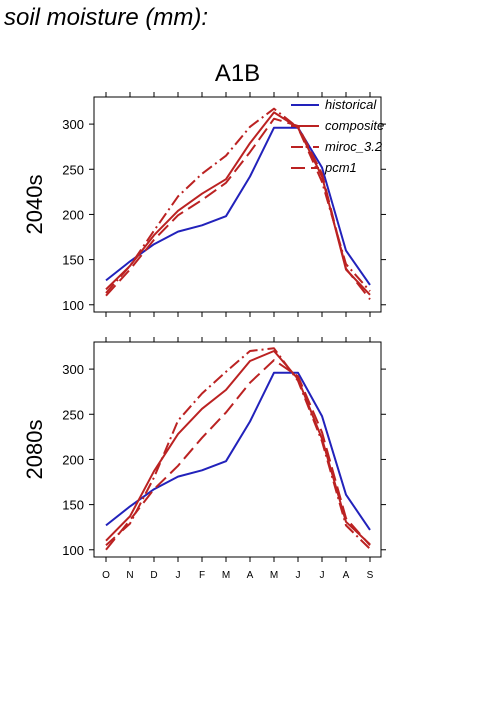 The height and width of the screenshot is (709, 501). What do you see at coordinates (34, 450) in the screenshot?
I see `panel-ylabel: 2080s` at bounding box center [34, 450].